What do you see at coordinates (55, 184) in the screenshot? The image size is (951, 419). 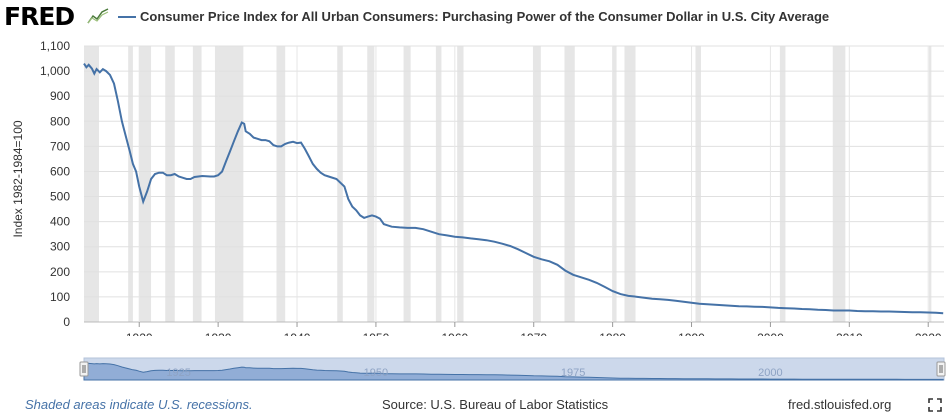 I see `y-axis-ticks: 0 100 200 300 400 500 600 700 800 900 1,000 1,100` at bounding box center [55, 184].